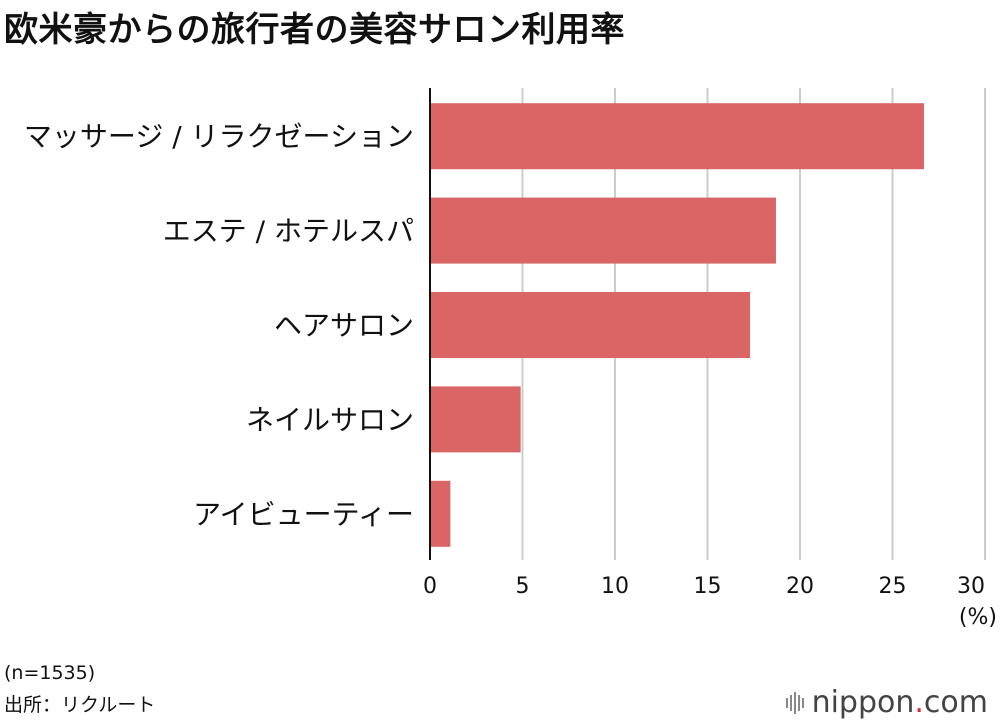  What do you see at coordinates (50, 673) in the screenshot?
I see `sample-size-note: (n=1535)` at bounding box center [50, 673].